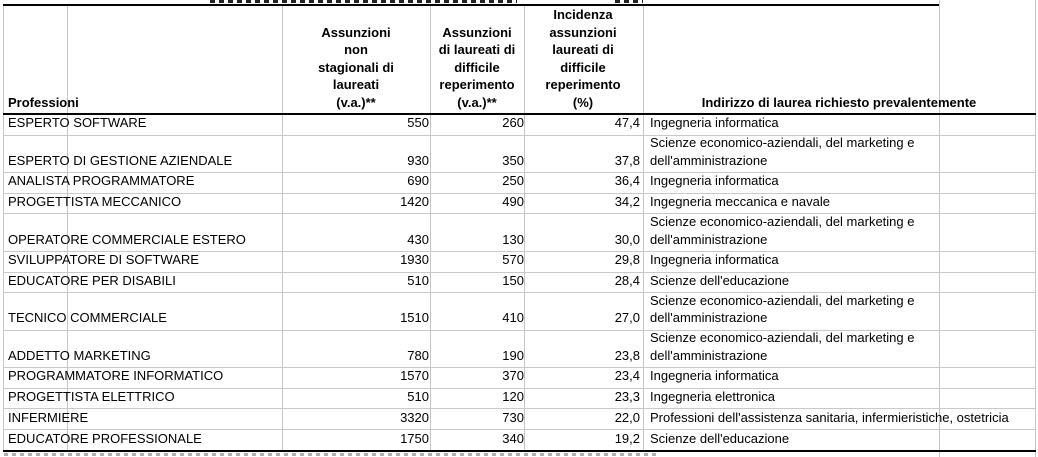 This screenshot has height=457, width=1038. I want to click on assunzioni-difficile-cell: 340, so click(513, 439).